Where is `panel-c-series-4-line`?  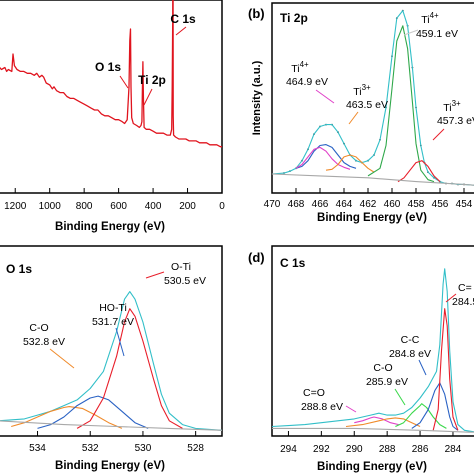
panel-c-series-4-line is located at coordinates (111, 425).